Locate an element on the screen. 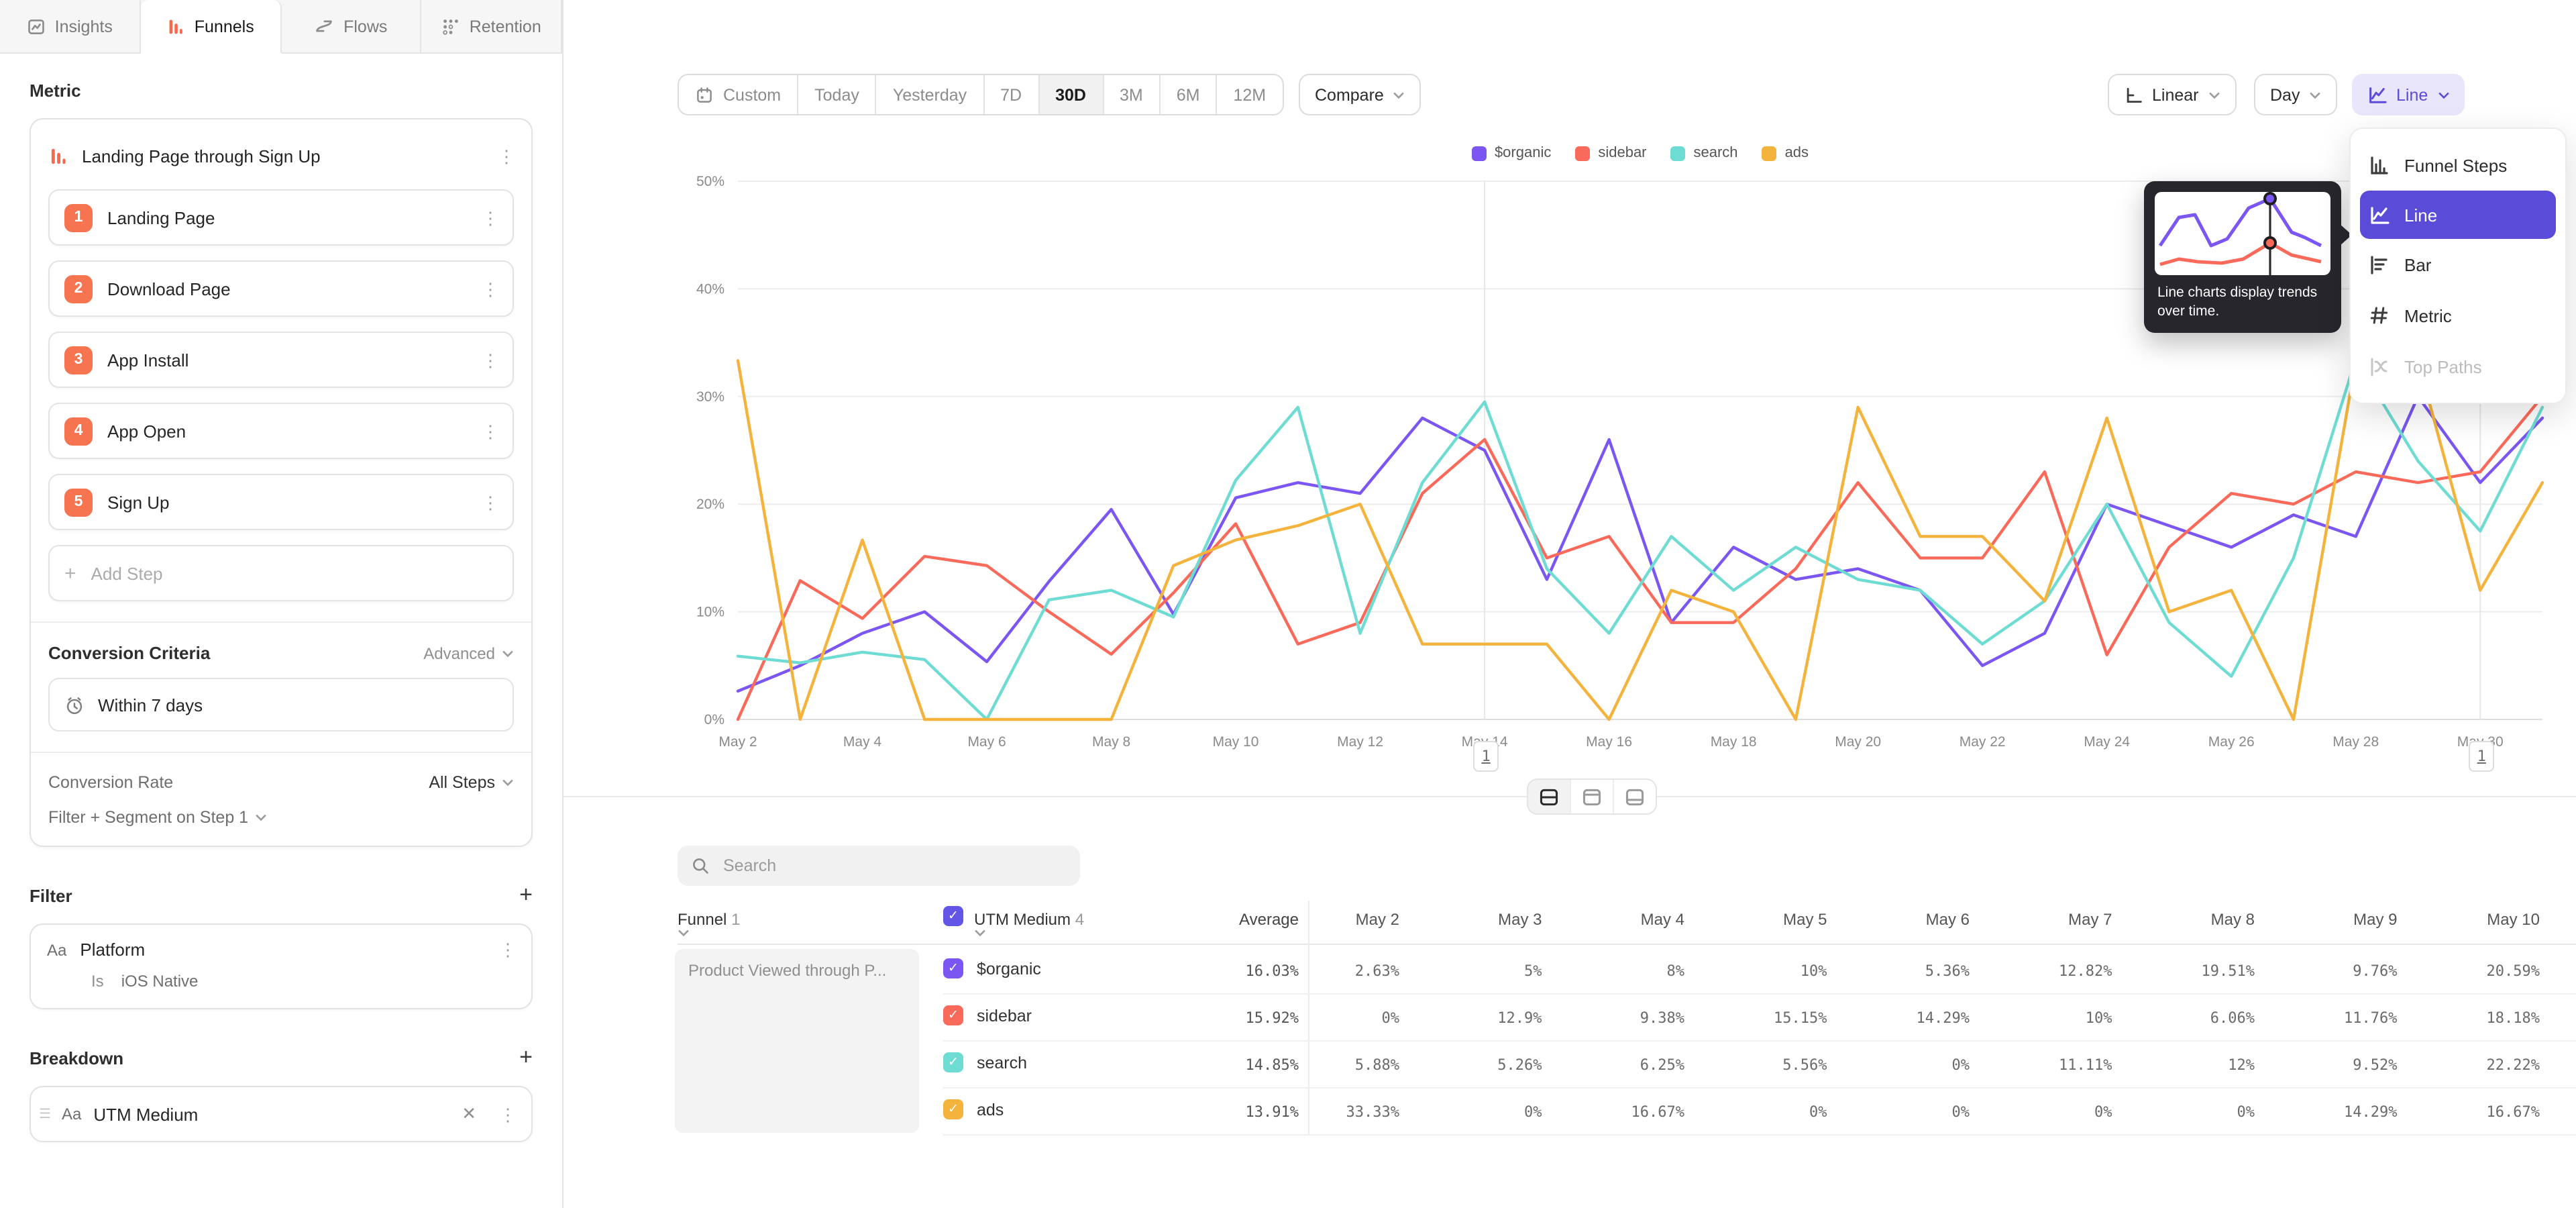 This screenshot has height=1208, width=2576. drag-handle-icon: ☰ is located at coordinates (45, 1114).